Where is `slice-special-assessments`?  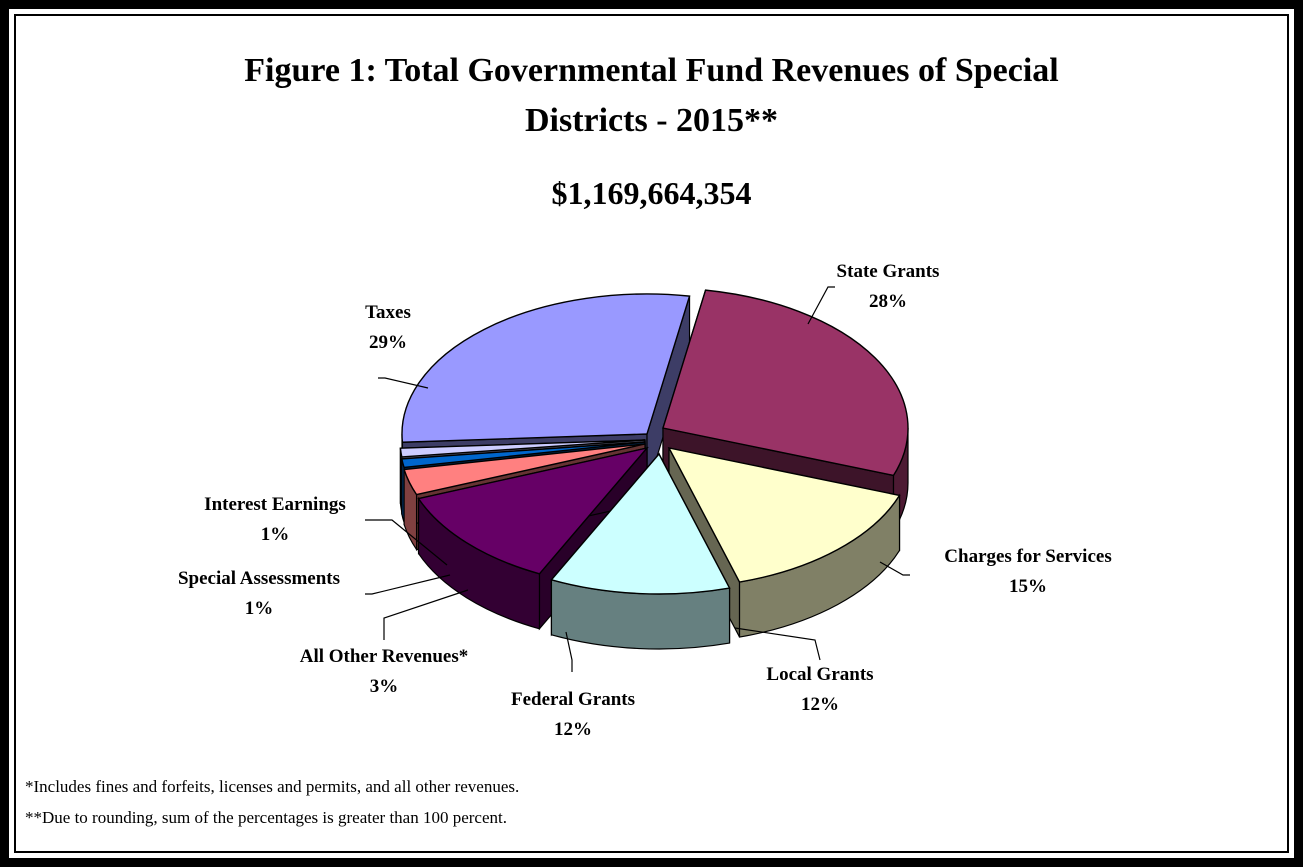
slice-special-assessments is located at coordinates (523, 455).